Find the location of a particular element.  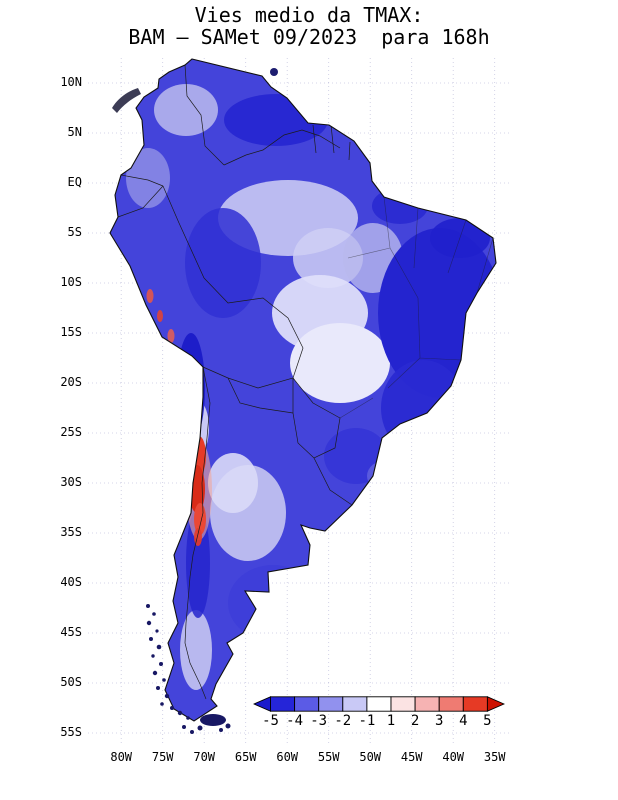

lon-label-35w: 35W is located at coordinates (494, 757).